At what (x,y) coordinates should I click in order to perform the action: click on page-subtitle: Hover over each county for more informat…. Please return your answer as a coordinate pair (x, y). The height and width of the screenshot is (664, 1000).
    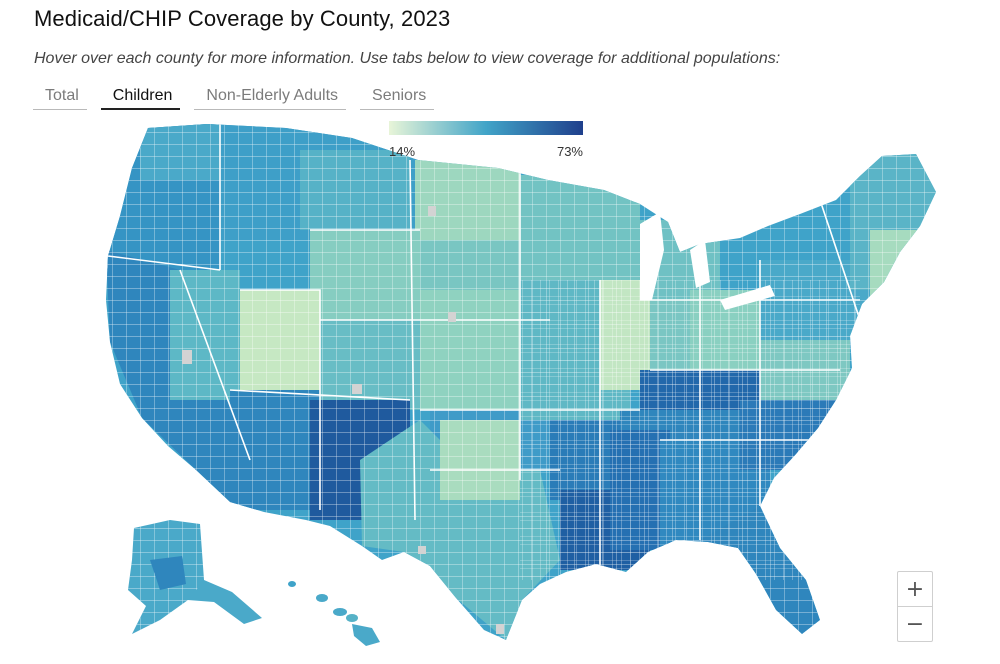
    Looking at the image, I should click on (407, 58).